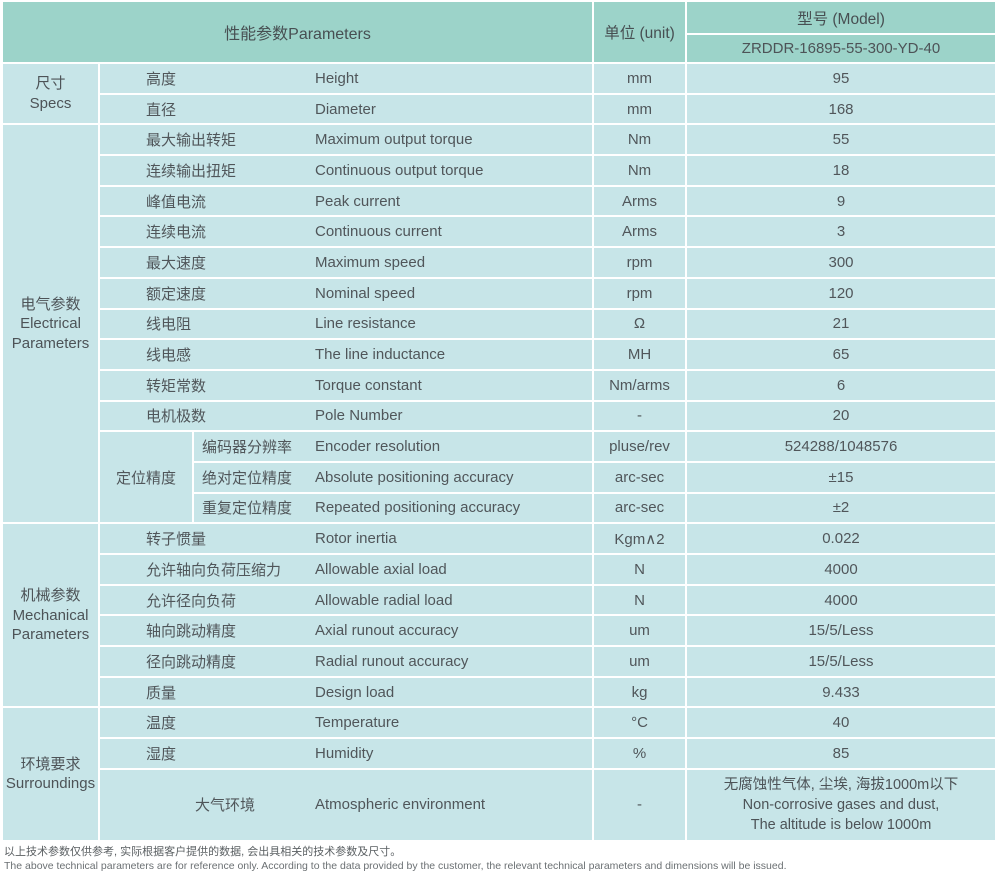  I want to click on param-cn: 直径, so click(161, 110).